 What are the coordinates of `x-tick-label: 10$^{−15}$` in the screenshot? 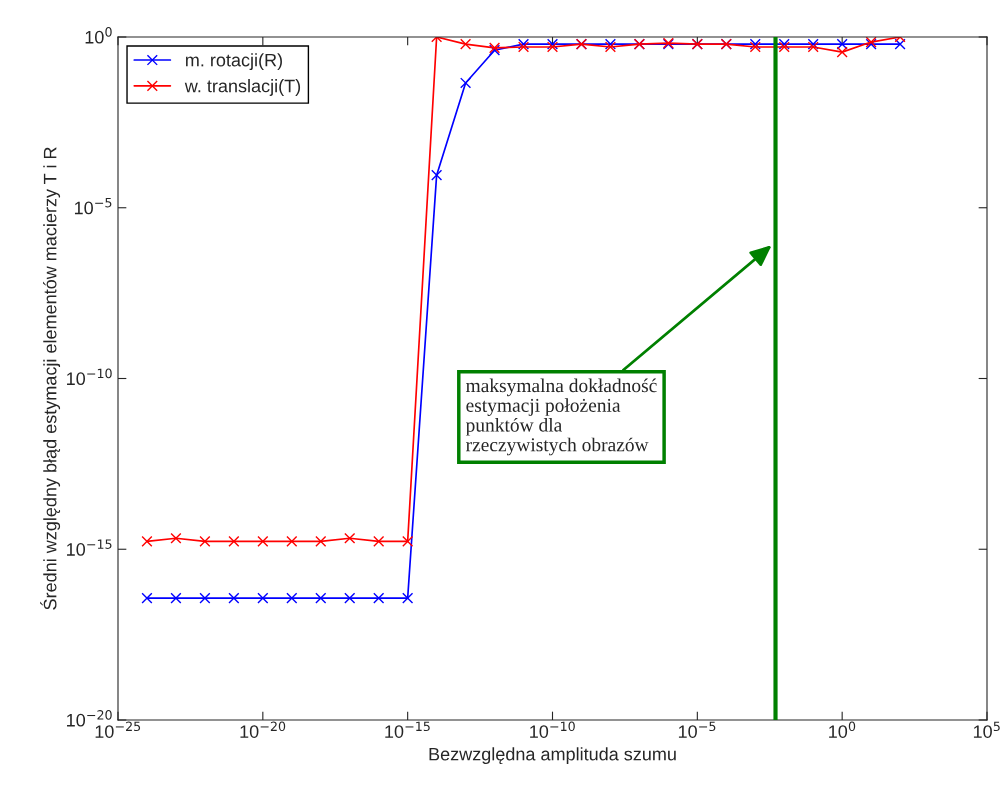 It's located at (407, 729).